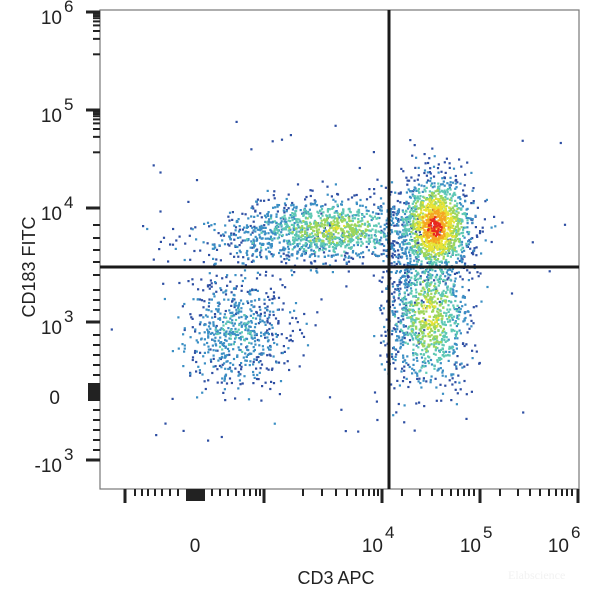 This screenshot has height=595, width=600. What do you see at coordinates (48, 466) in the screenshot?
I see `y-tick-label: -10` at bounding box center [48, 466].